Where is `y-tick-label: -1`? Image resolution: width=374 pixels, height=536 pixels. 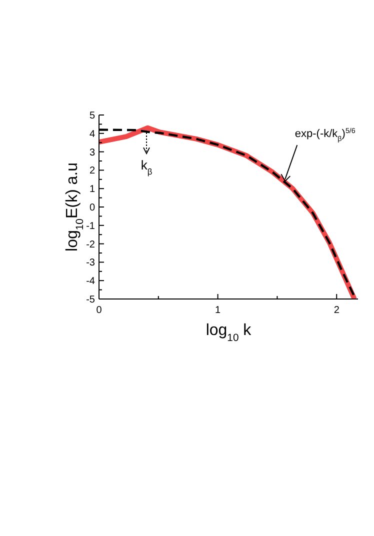 y-tick-label: -1 is located at coordinates (91, 226).